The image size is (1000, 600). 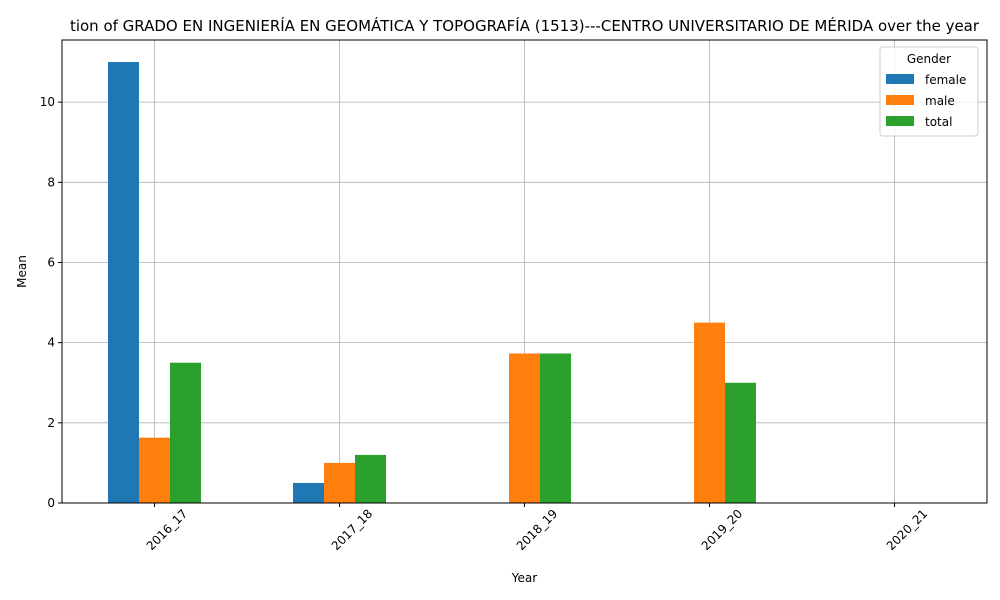 I want to click on x-tick-label: 2016_17, so click(x=167, y=530).